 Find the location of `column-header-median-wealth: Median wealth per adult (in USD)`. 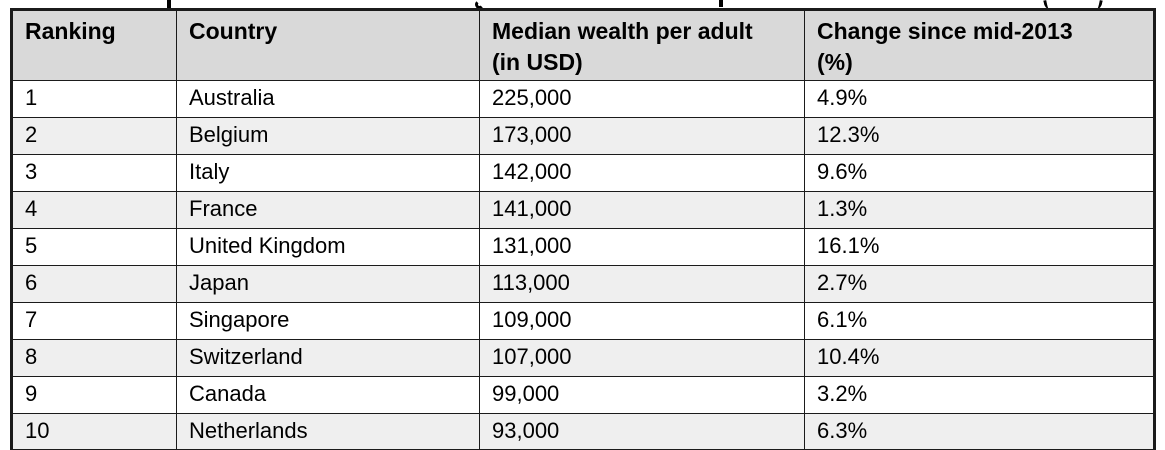

column-header-median-wealth: Median wealth per adult (in USD) is located at coordinates (642, 45).